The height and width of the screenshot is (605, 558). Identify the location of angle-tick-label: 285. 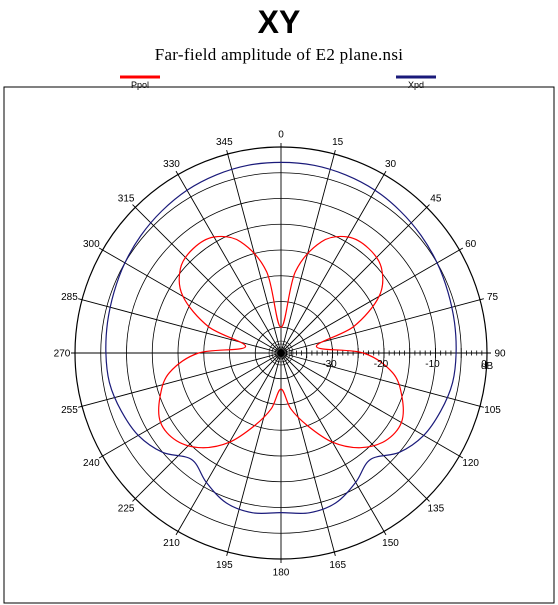
(69, 297).